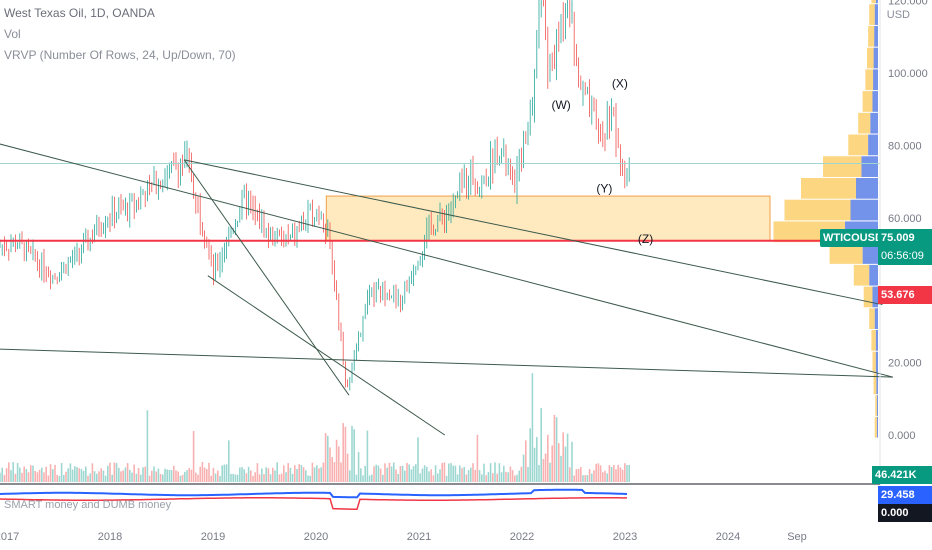 The height and width of the screenshot is (550, 932). I want to click on chart-title: West Texas Oil, 1D, OANDA, so click(79, 13).